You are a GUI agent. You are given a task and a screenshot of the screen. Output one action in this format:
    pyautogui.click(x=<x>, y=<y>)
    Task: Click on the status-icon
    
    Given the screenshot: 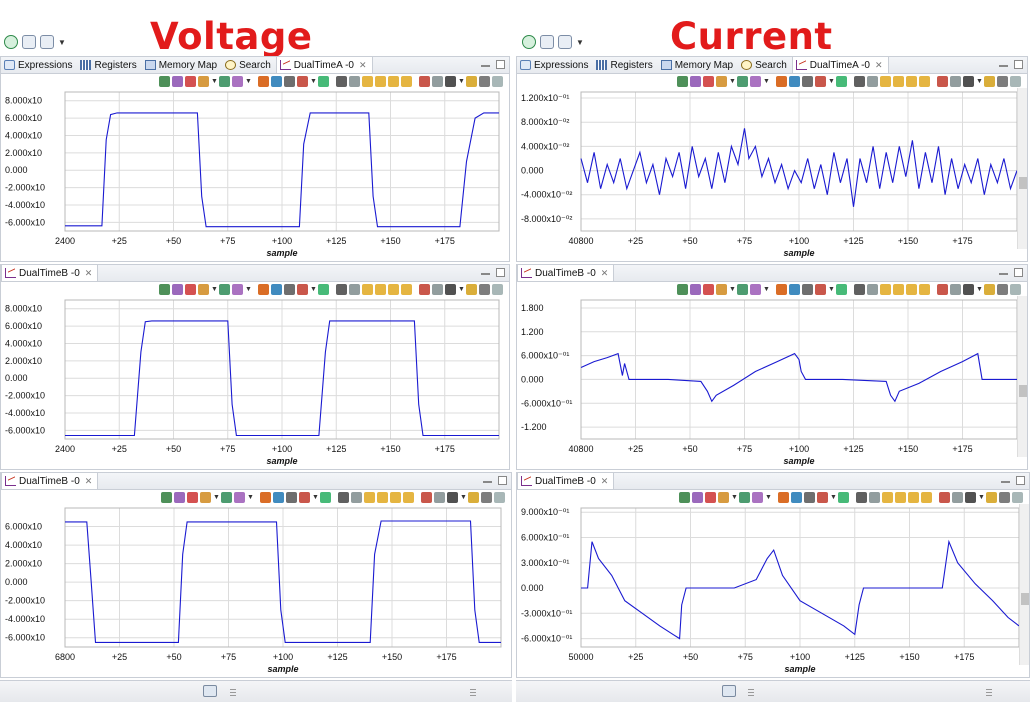 What is the action you would take?
    pyautogui.click(x=729, y=691)
    